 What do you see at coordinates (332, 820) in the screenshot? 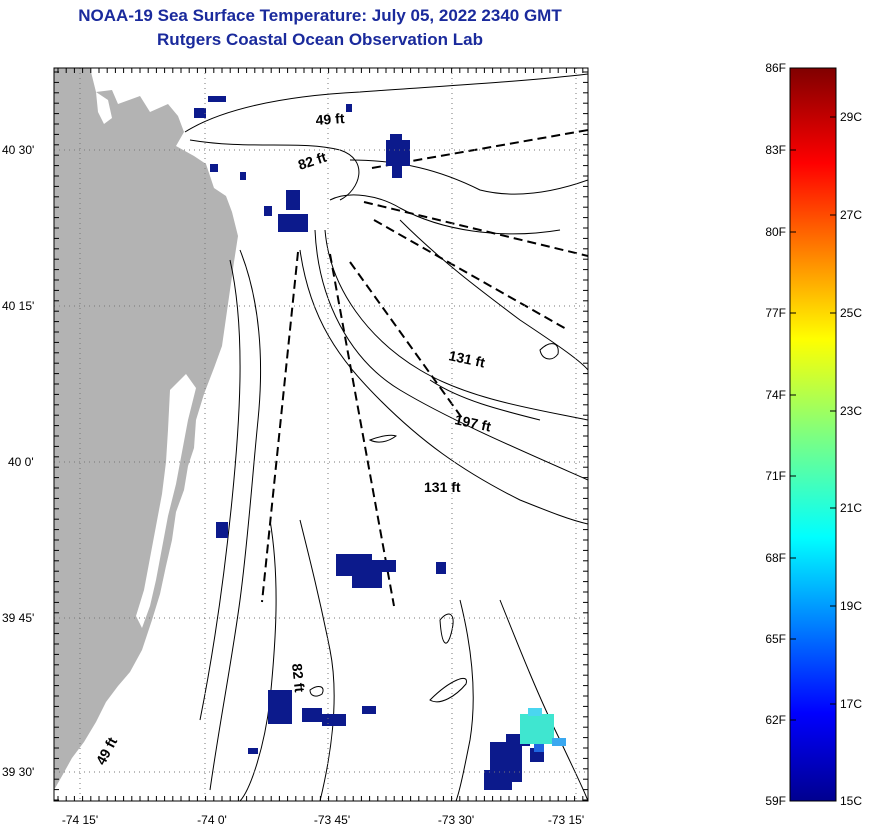
I see `lon-label-73-45: -73 45'` at bounding box center [332, 820].